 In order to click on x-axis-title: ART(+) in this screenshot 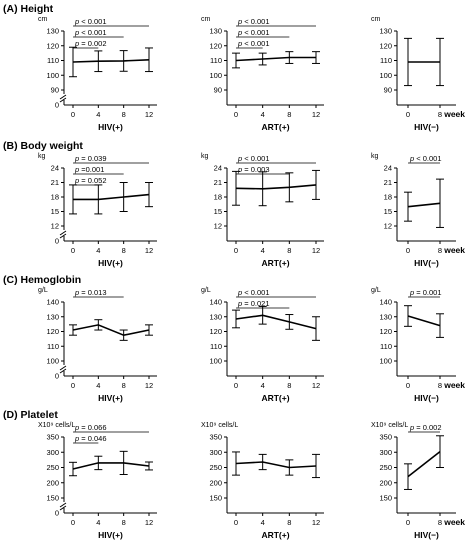, I will do `click(275, 127)`.